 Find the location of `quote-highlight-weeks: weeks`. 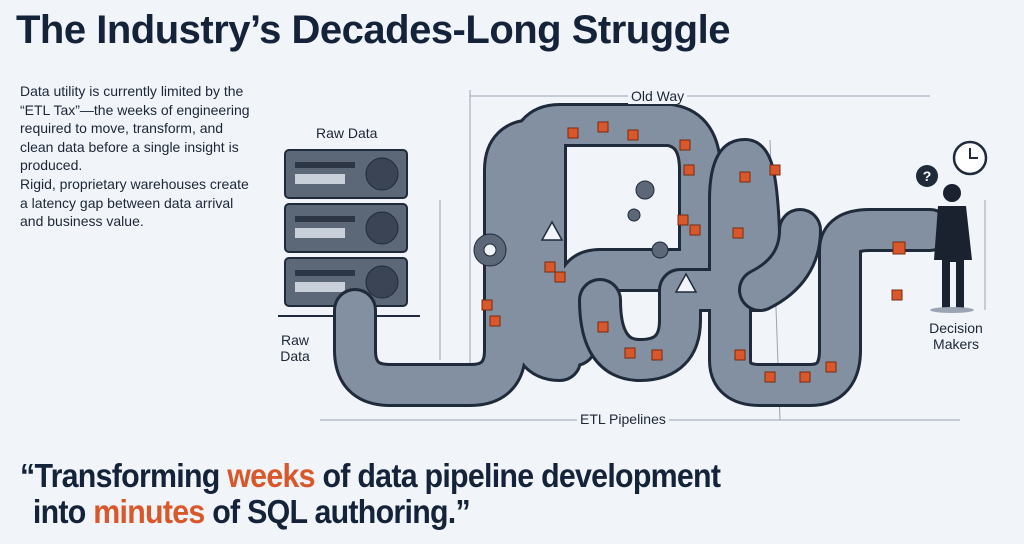

quote-highlight-weeks: weeks is located at coordinates (271, 475).